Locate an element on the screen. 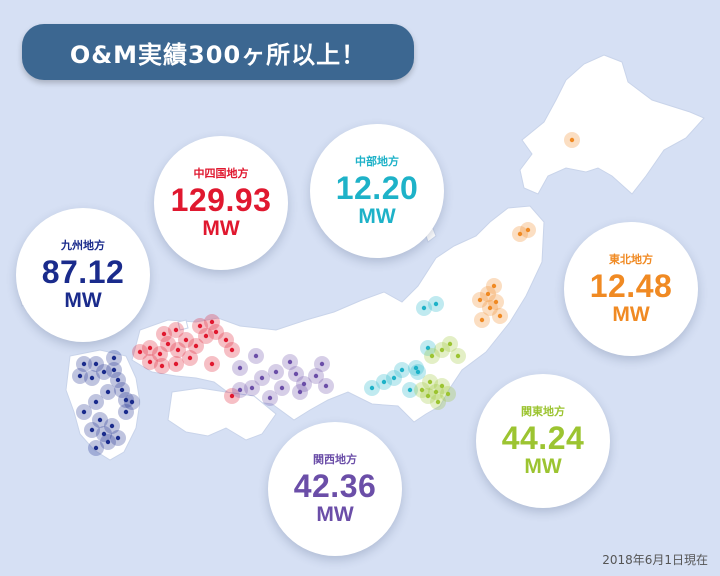 Image resolution: width=720 pixels, height=576 pixels. region-bubble-kanto: 関東地方 44.24 MW is located at coordinates (543, 441).